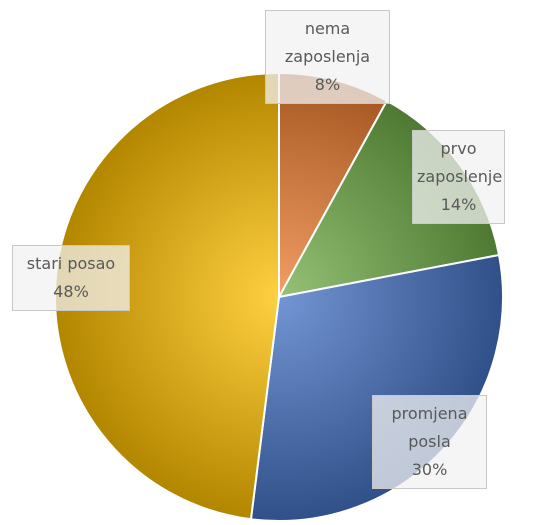  I want to click on data-label: nema zaposlenja 8%, so click(327, 57).